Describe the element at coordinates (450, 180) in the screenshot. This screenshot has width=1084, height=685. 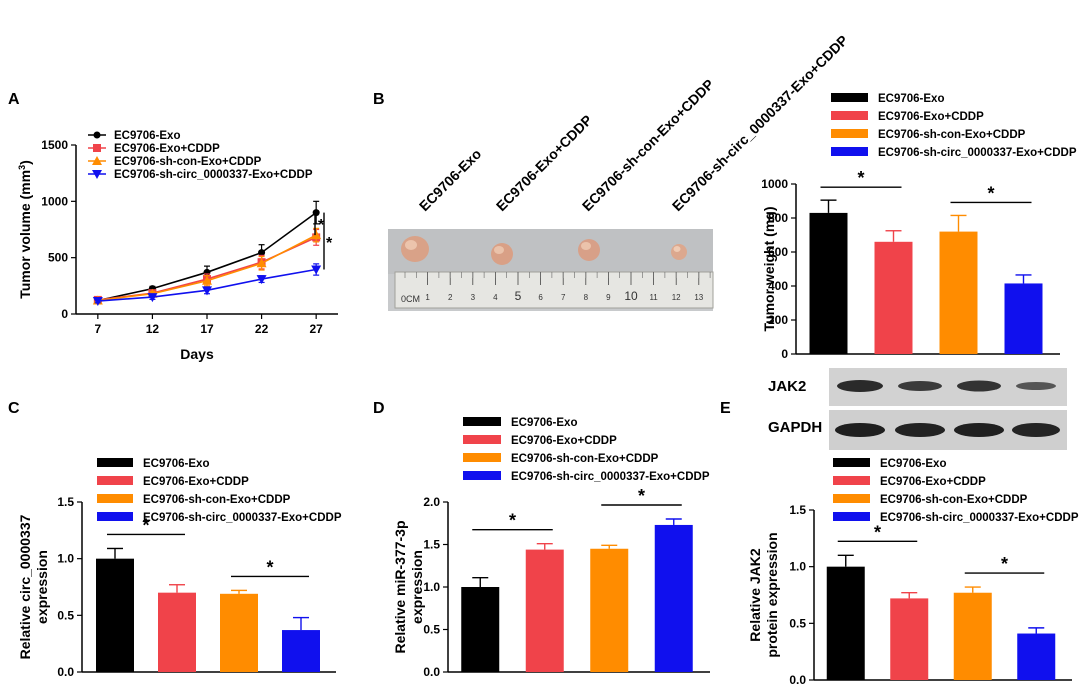
I see `photo-label-1: EC9706-Exo` at that location.